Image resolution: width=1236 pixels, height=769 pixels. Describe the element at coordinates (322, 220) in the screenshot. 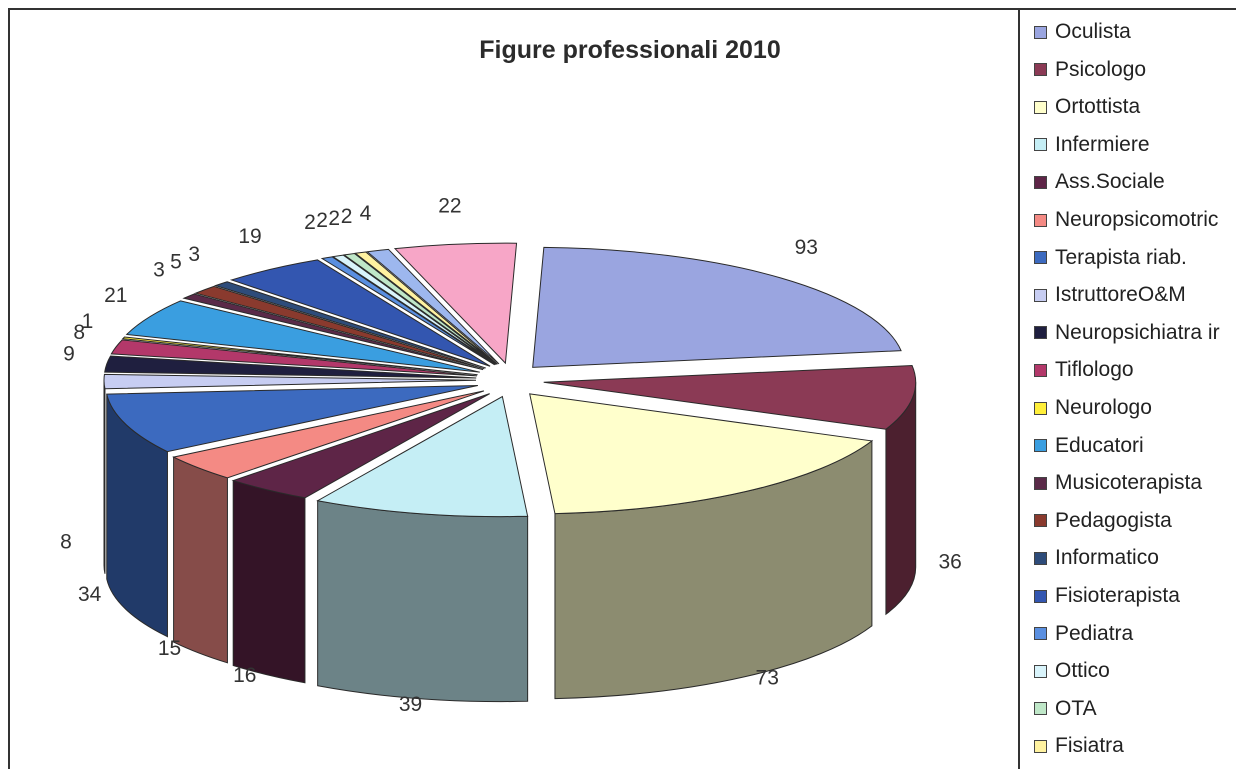

I see `data-label-17: 2` at that location.